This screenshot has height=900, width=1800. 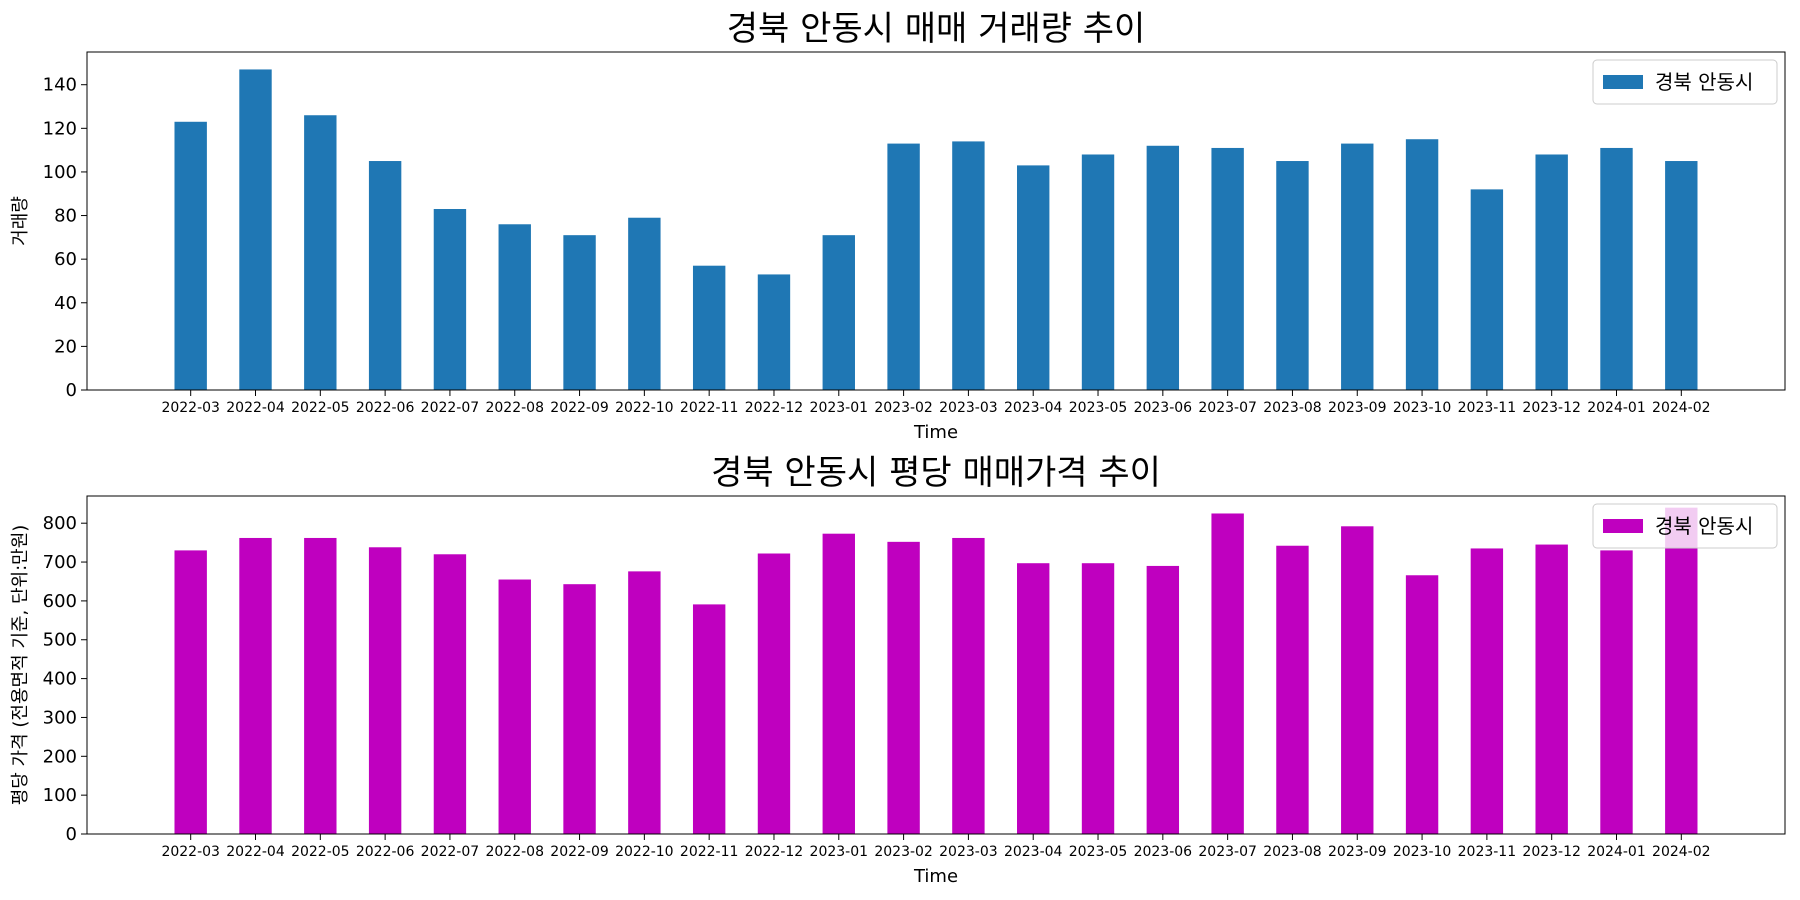 I want to click on x-tick-label: 2022-05, so click(x=320, y=852).